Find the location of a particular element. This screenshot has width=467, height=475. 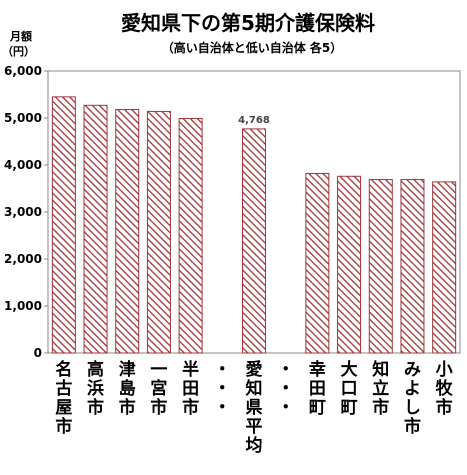

data-label: 4,768 is located at coordinates (254, 120).